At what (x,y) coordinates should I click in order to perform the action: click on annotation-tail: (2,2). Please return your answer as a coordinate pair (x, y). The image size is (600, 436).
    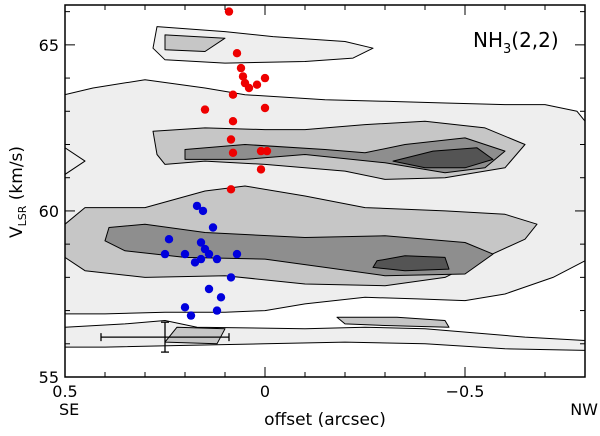
    Looking at the image, I should click on (534, 40).